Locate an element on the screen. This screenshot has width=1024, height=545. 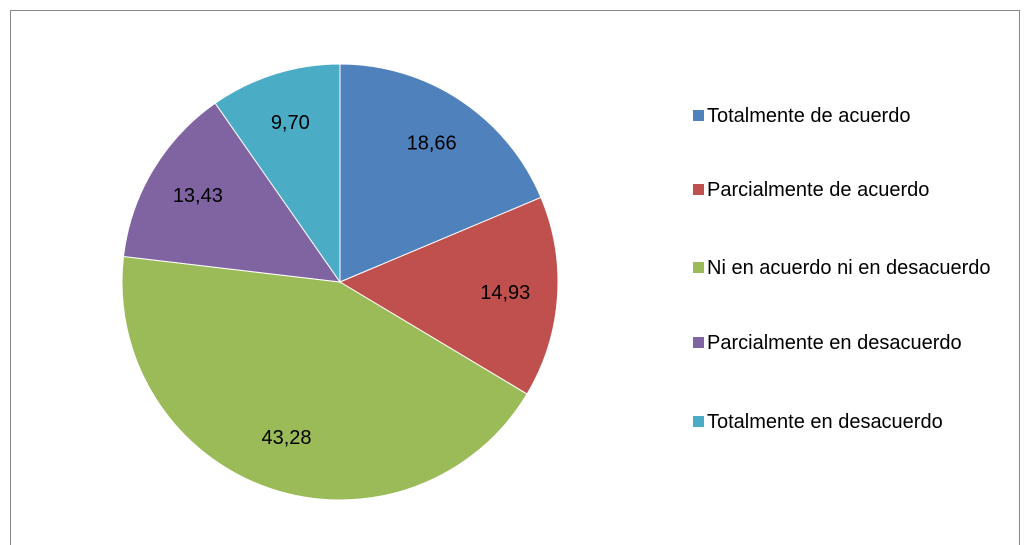
data-label: 14,93 is located at coordinates (505, 293).